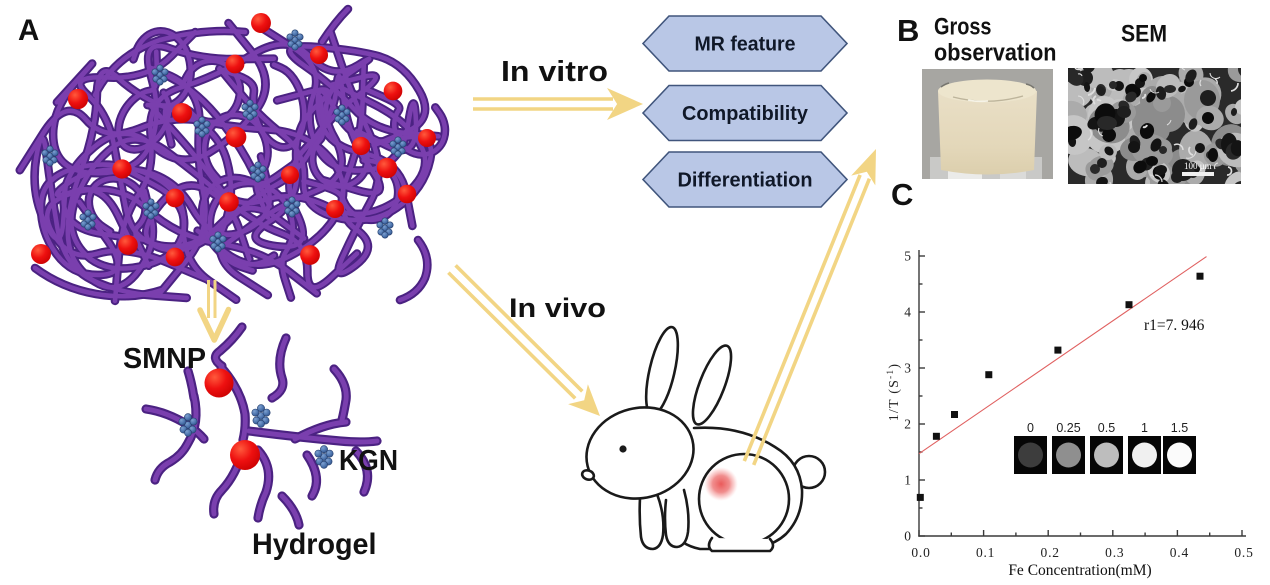 The width and height of the screenshot is (1270, 585). I want to click on svg-text: Differentiation, so click(745, 180).